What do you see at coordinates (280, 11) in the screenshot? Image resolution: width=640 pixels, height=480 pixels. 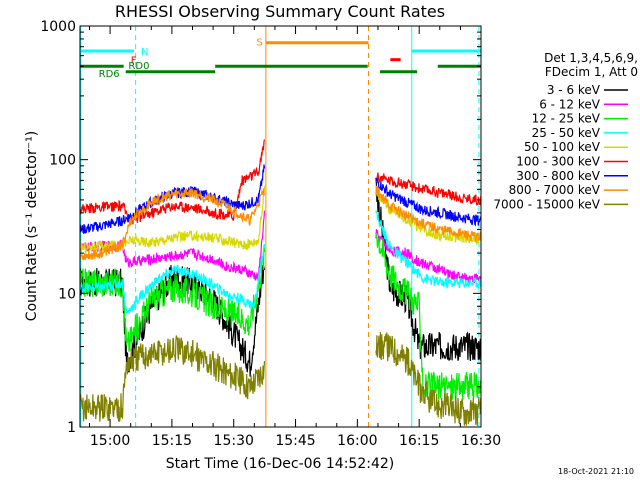 I see `chart-title: RHESSI Observing Summary Count Rates` at bounding box center [280, 11].